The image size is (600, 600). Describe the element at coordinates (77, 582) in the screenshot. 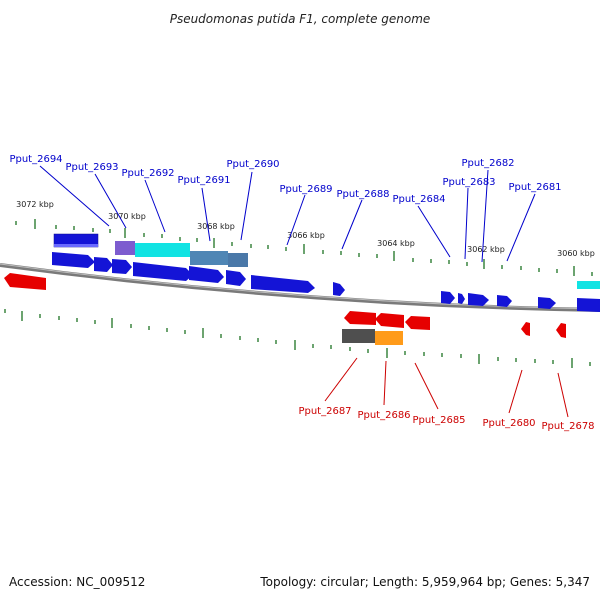

I see `accession-label: Accession: NC_009512` at that location.